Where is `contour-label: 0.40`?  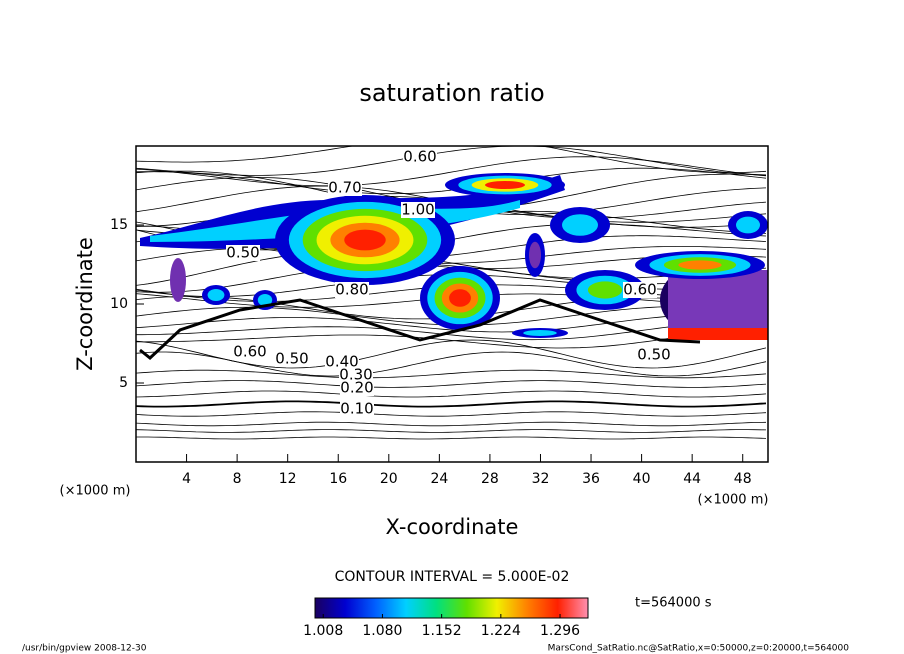
contour-label: 0.40 is located at coordinates (341, 362).